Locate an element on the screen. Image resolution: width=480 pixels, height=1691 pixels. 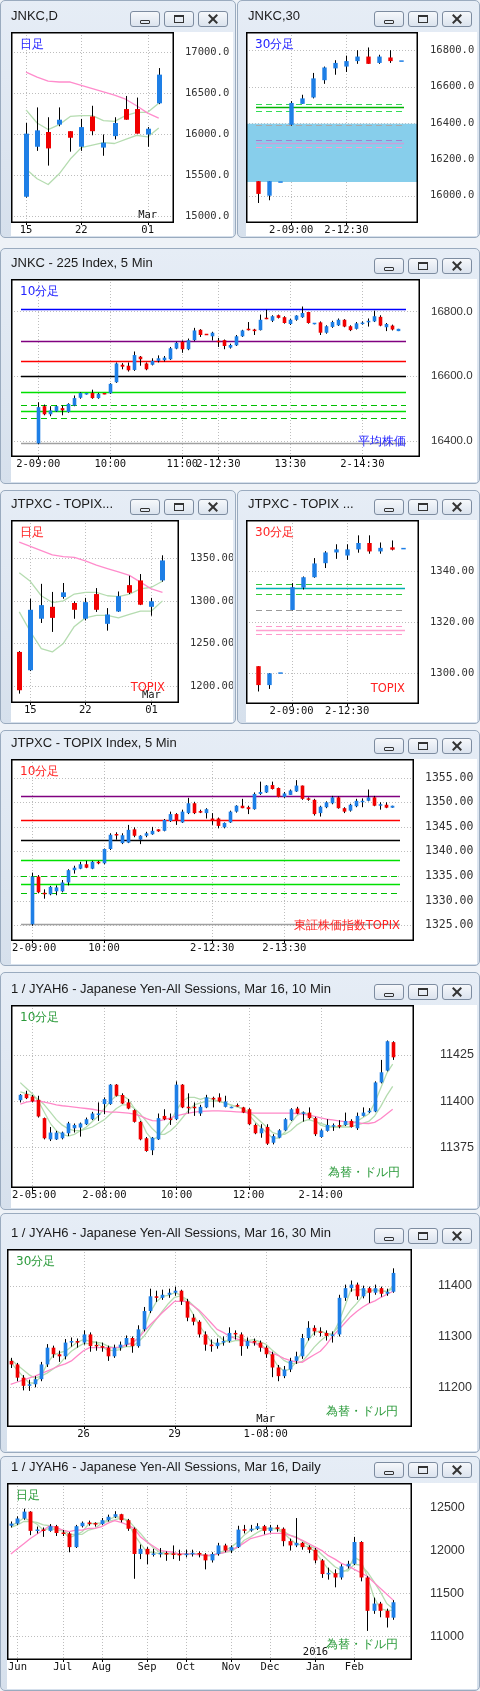
y-tick-label: 15000.0 is located at coordinates (207, 215).